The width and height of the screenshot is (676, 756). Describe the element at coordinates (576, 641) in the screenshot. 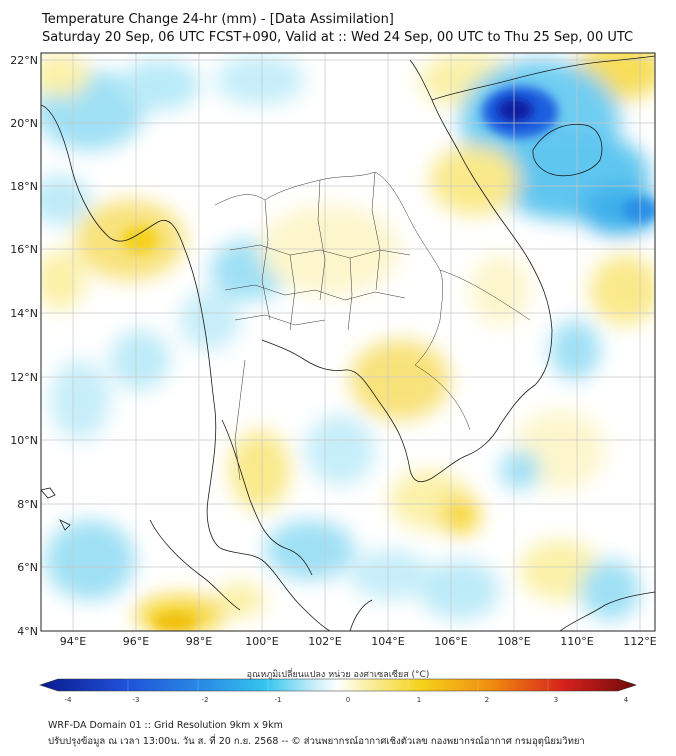

I see `lon-label: 110°E` at that location.